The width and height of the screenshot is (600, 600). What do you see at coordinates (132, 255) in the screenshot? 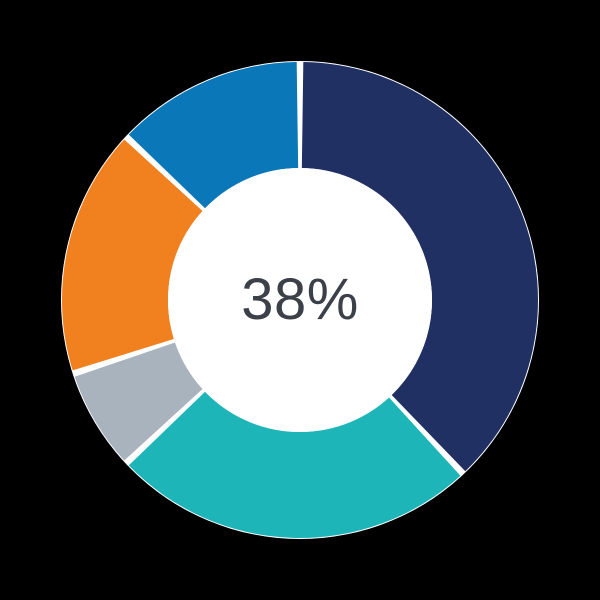
I see `donut-slice-orange` at bounding box center [132, 255].